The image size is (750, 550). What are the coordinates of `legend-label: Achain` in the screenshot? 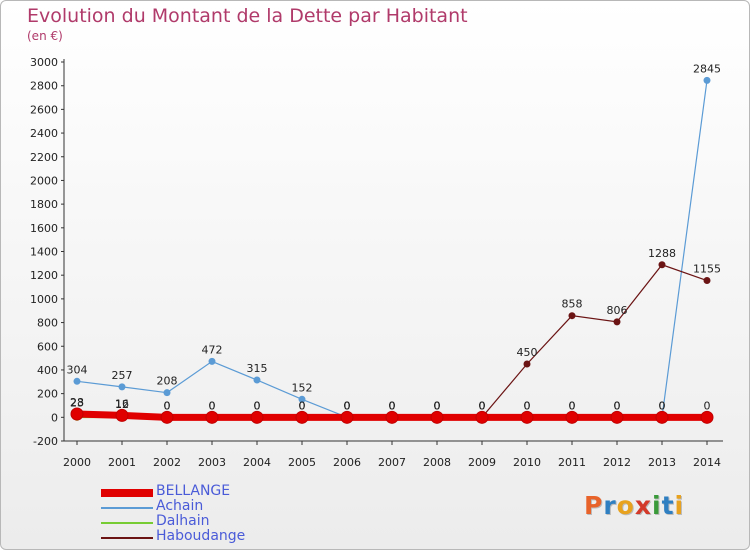 It's located at (180, 506).